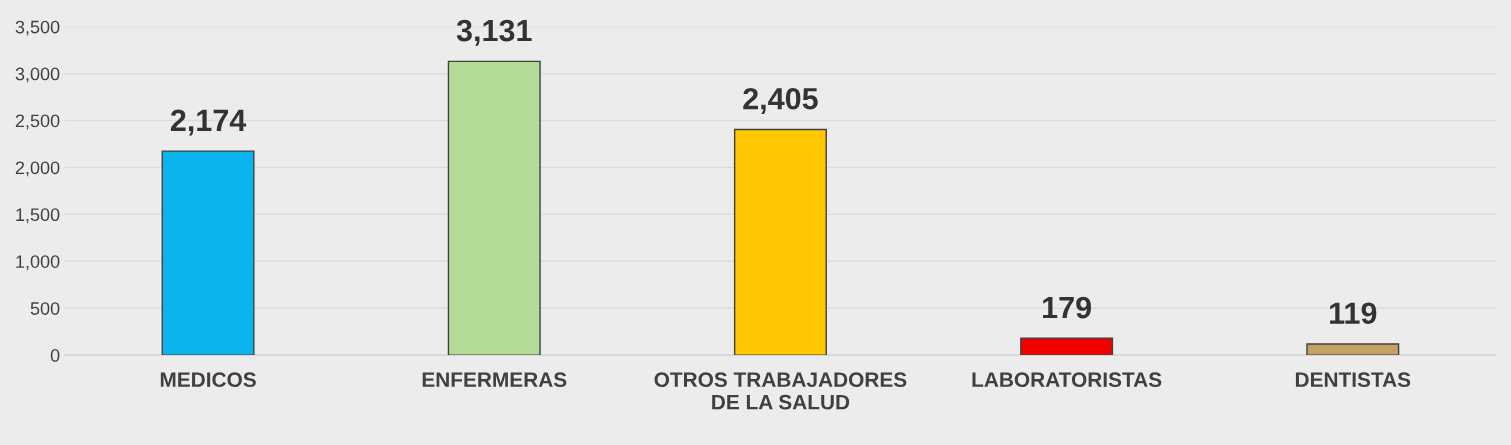  What do you see at coordinates (37, 122) in the screenshot?
I see `y-tick-label: 2,500` at bounding box center [37, 122].